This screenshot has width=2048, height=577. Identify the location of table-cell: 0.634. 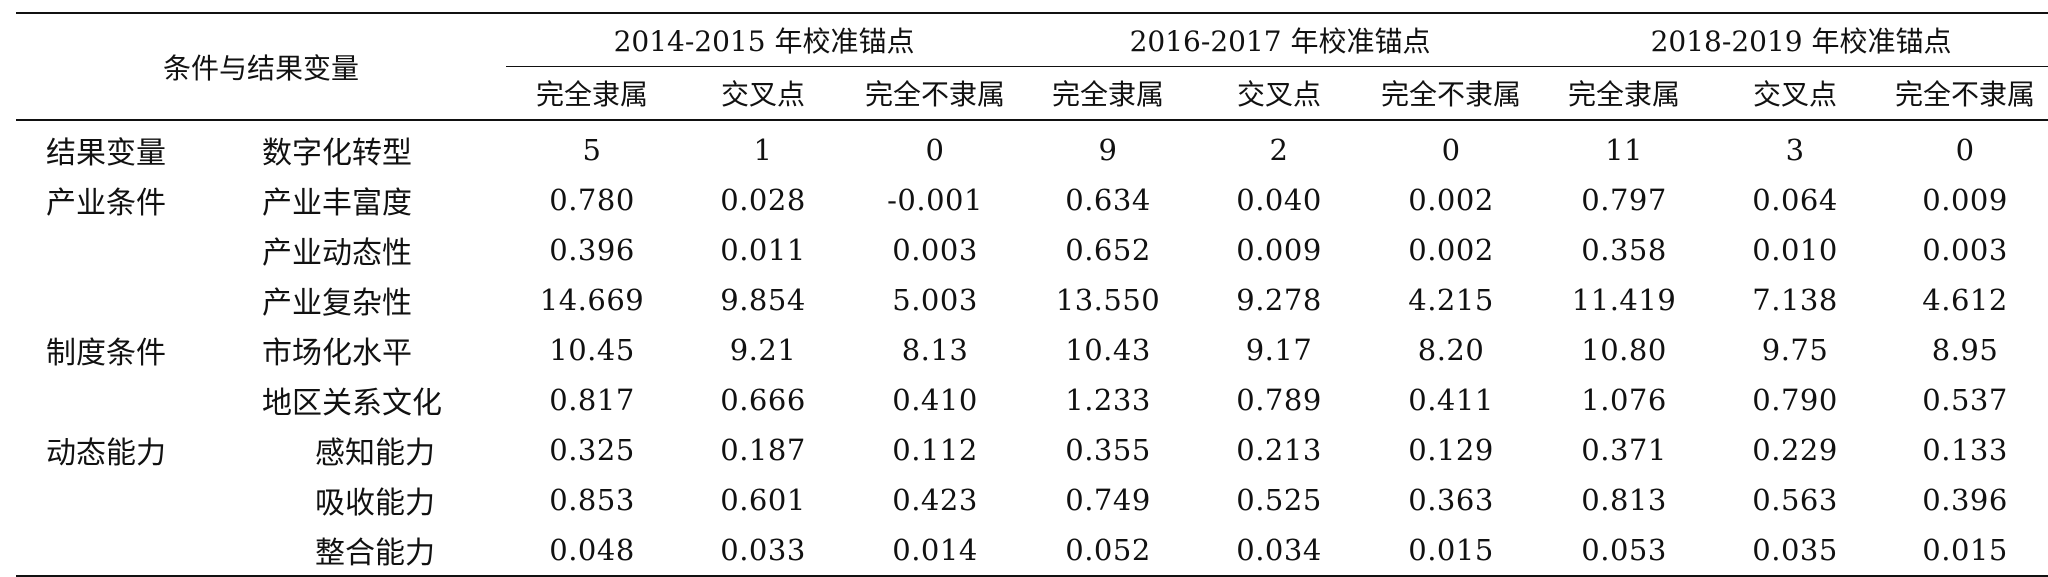
(1108, 200).